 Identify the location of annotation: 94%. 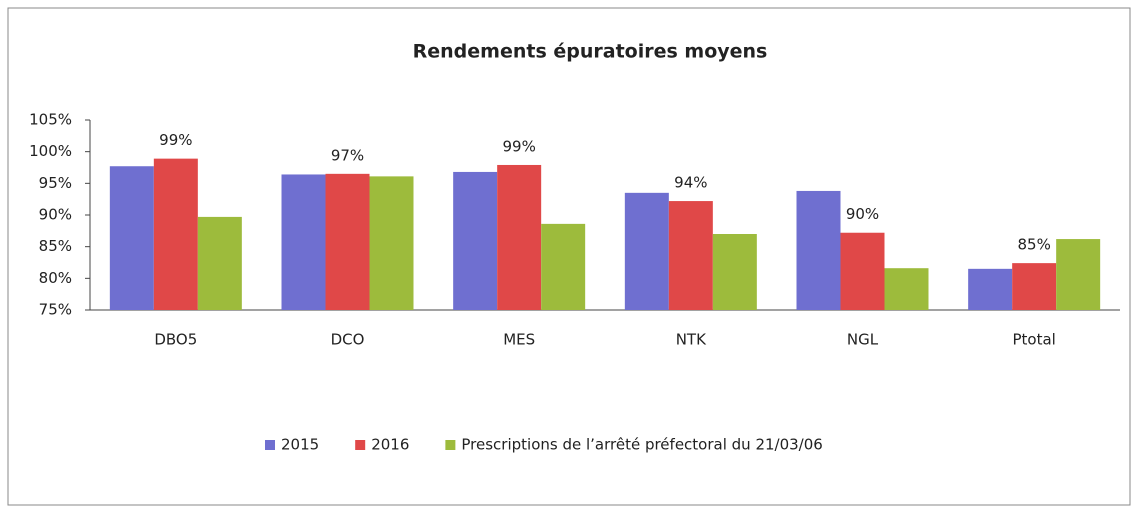
(690, 183).